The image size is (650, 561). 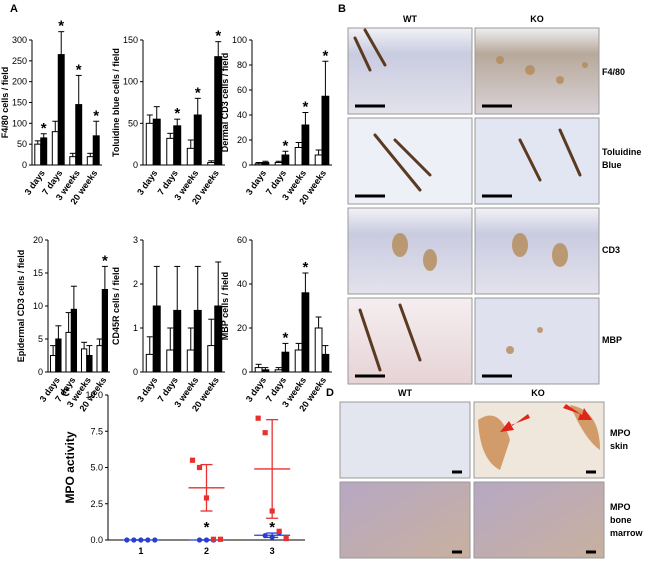 I want to click on y-tick-label: 100, so click(x=130, y=82).